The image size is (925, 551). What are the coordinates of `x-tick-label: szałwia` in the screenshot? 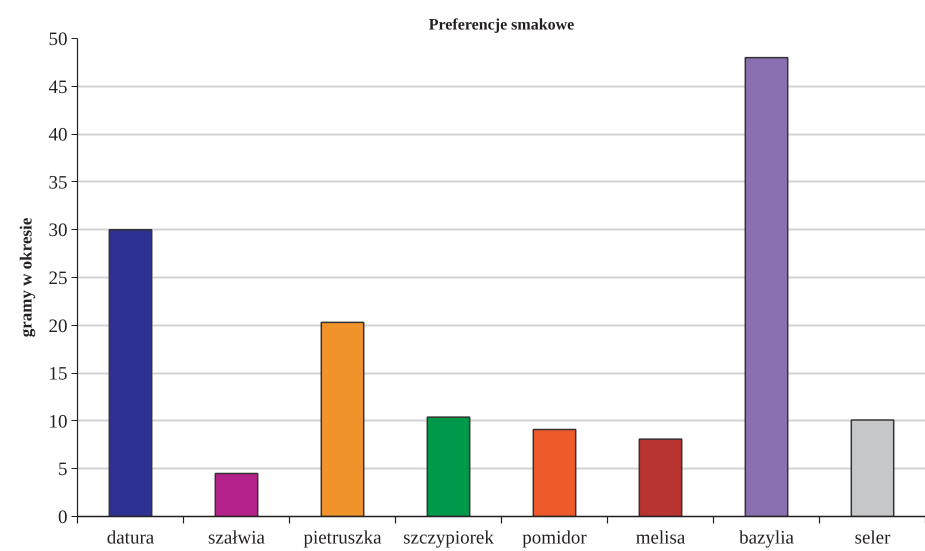 It's located at (237, 538).